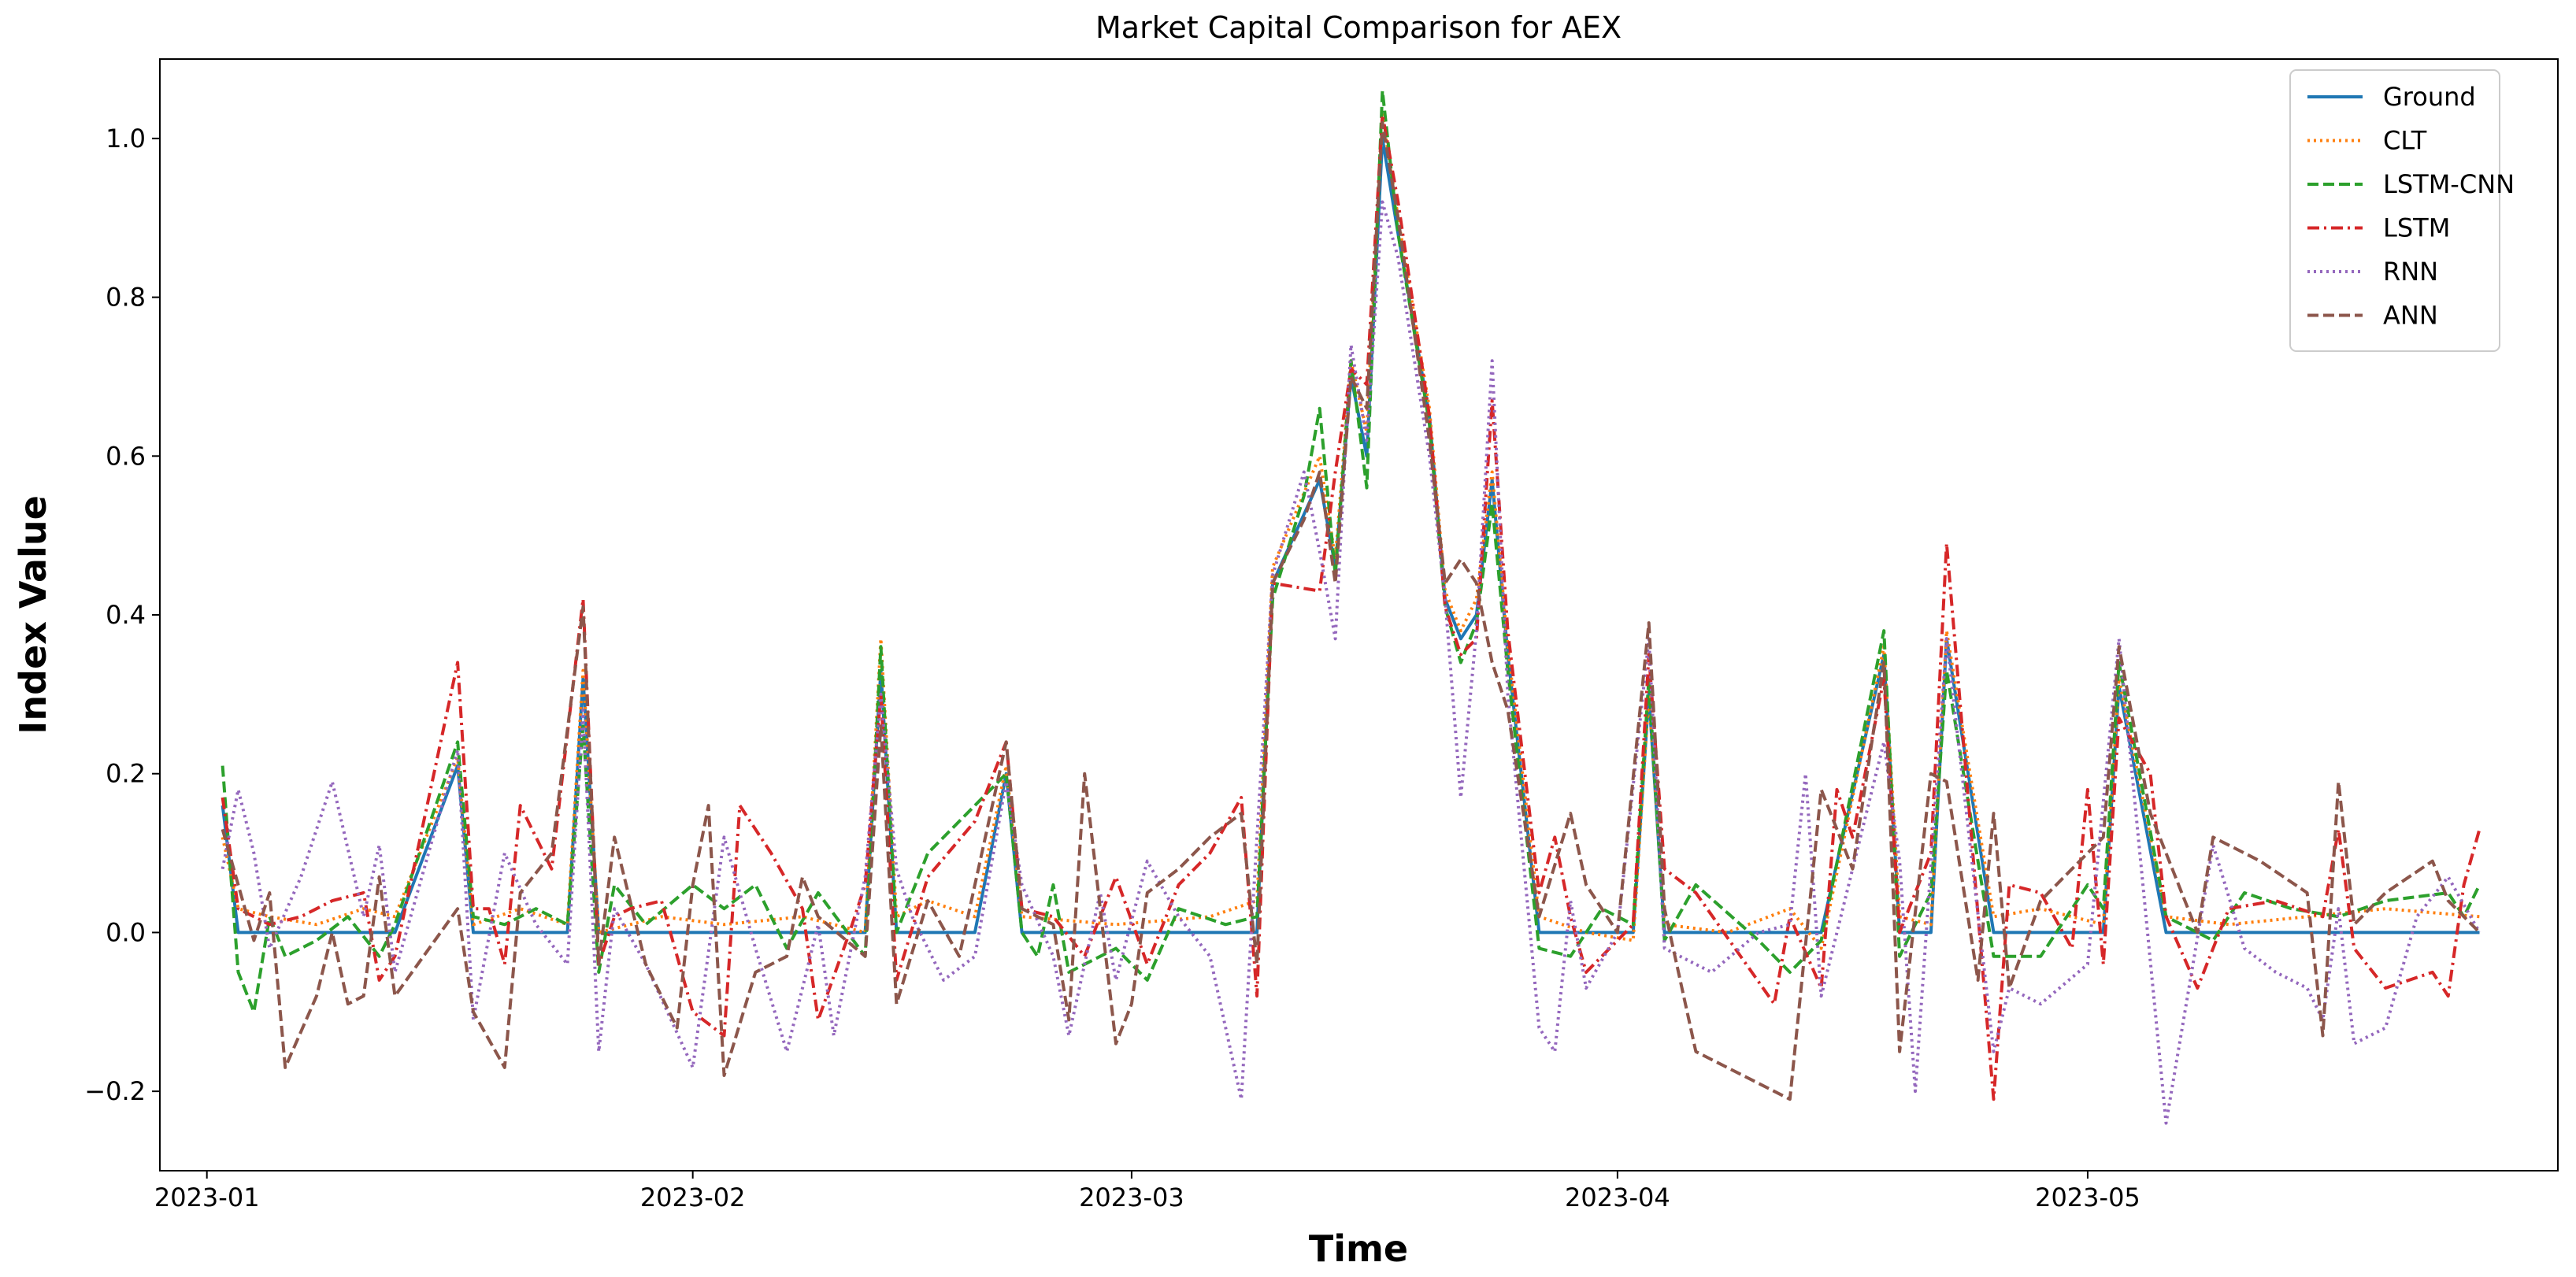 Image resolution: width=2576 pixels, height=1277 pixels. Describe the element at coordinates (126, 774) in the screenshot. I see `y-tick-label: 0.2` at that location.